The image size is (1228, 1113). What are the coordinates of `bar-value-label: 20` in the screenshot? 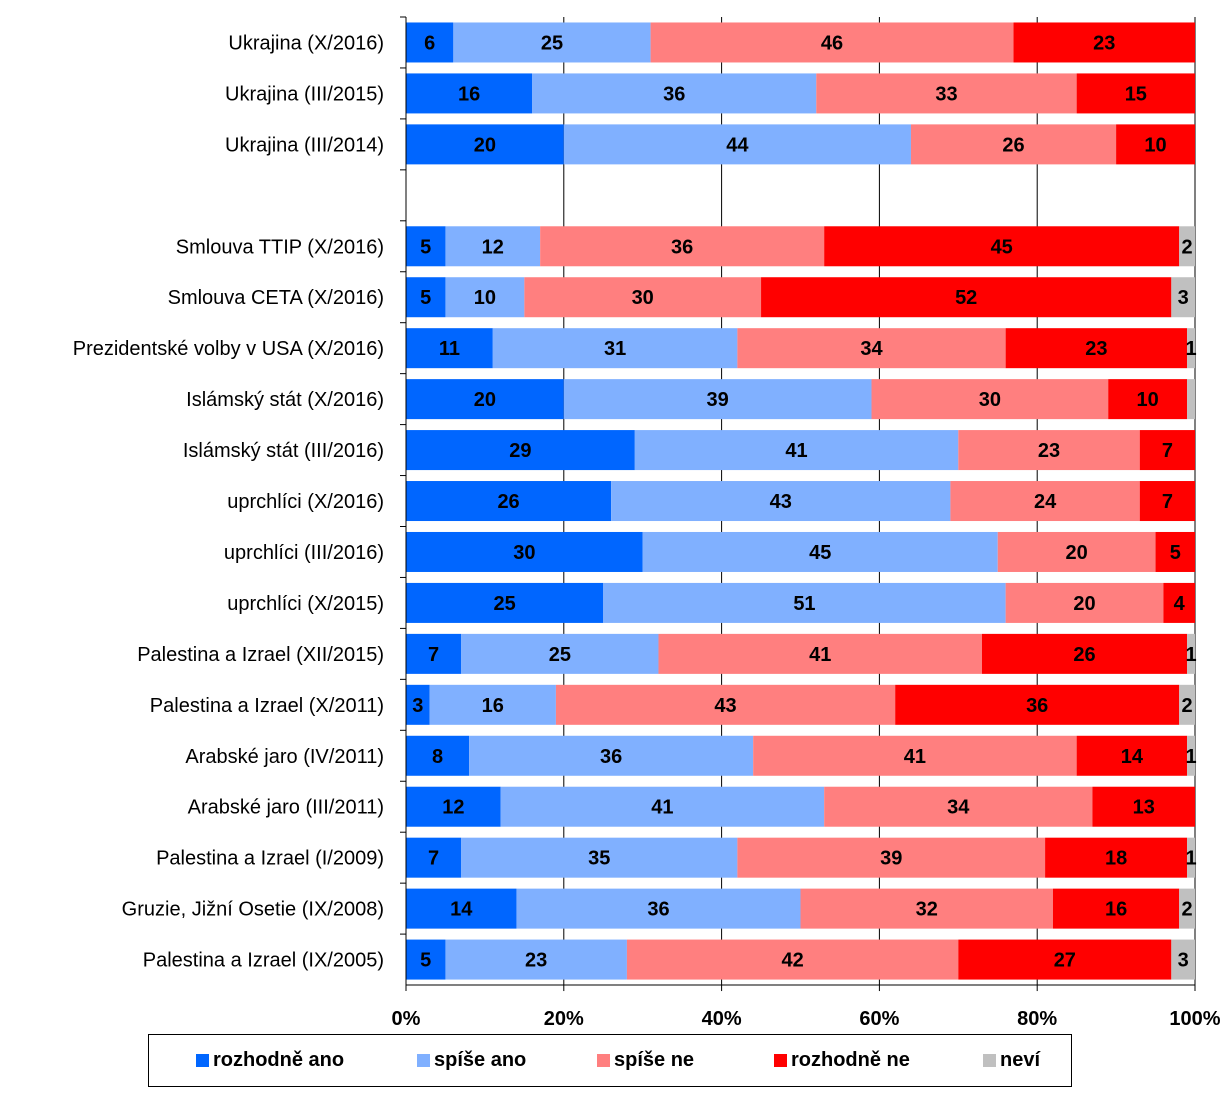 It's located at (485, 145).